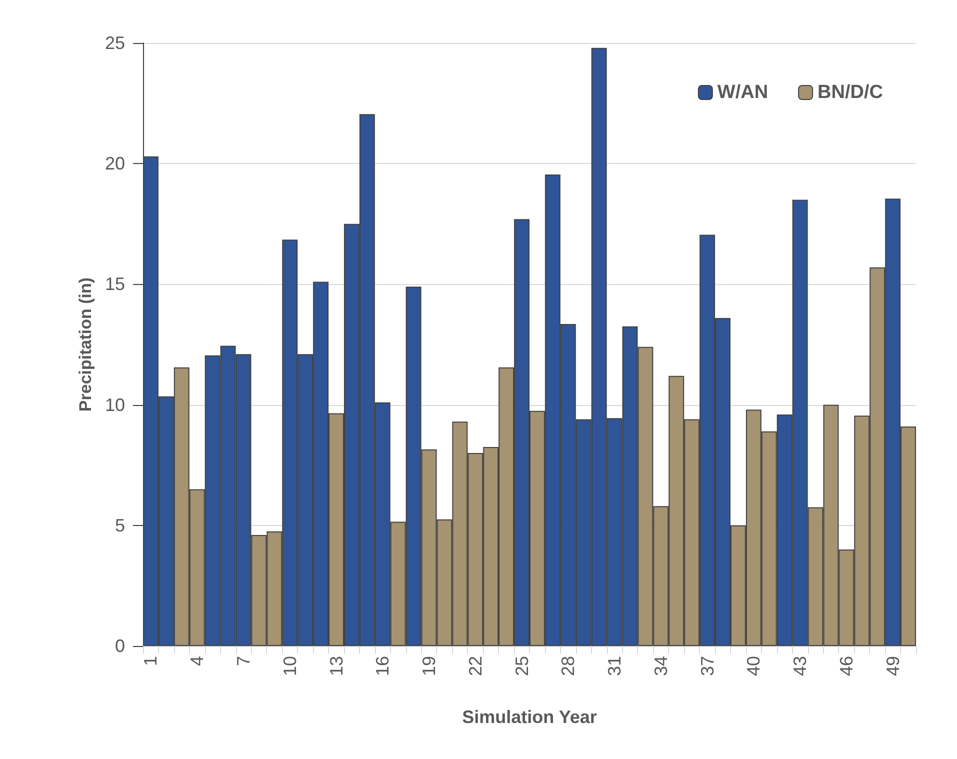 This screenshot has width=957, height=759. What do you see at coordinates (568, 666) in the screenshot?
I see `x-tick-label: 28` at bounding box center [568, 666].